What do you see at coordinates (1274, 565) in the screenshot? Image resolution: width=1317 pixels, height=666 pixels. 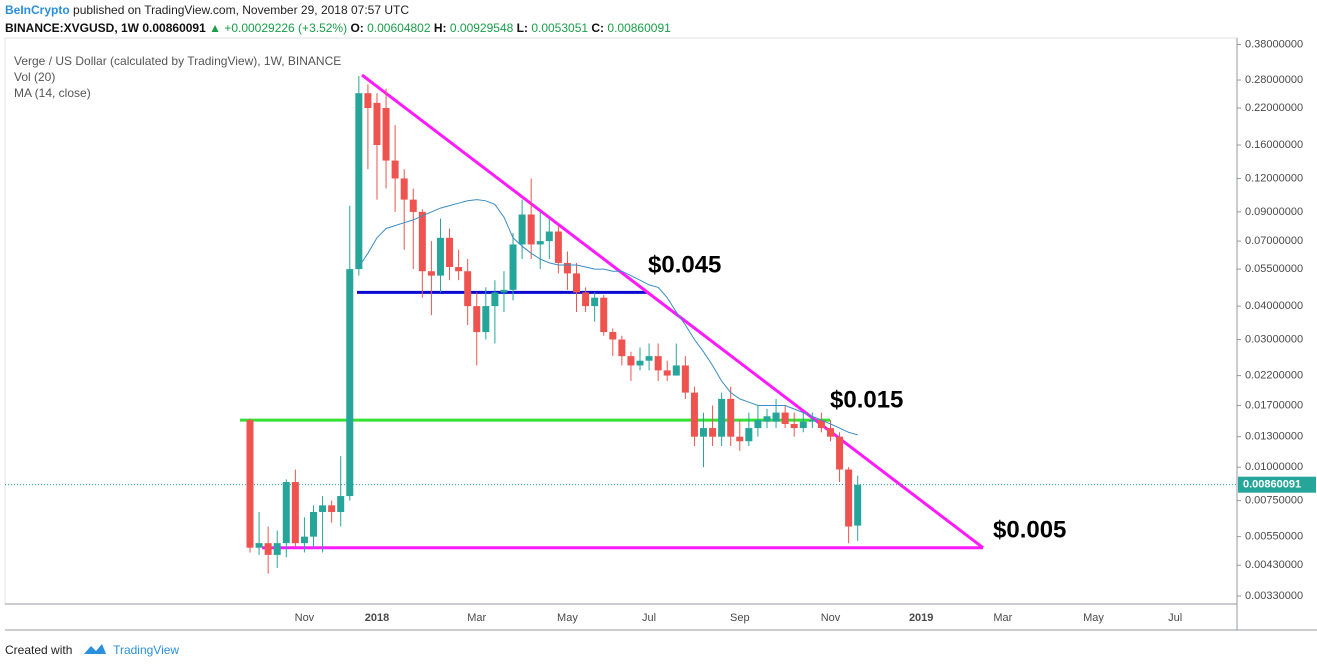 I see `y-tick-label: 0.00430000` at bounding box center [1274, 565].